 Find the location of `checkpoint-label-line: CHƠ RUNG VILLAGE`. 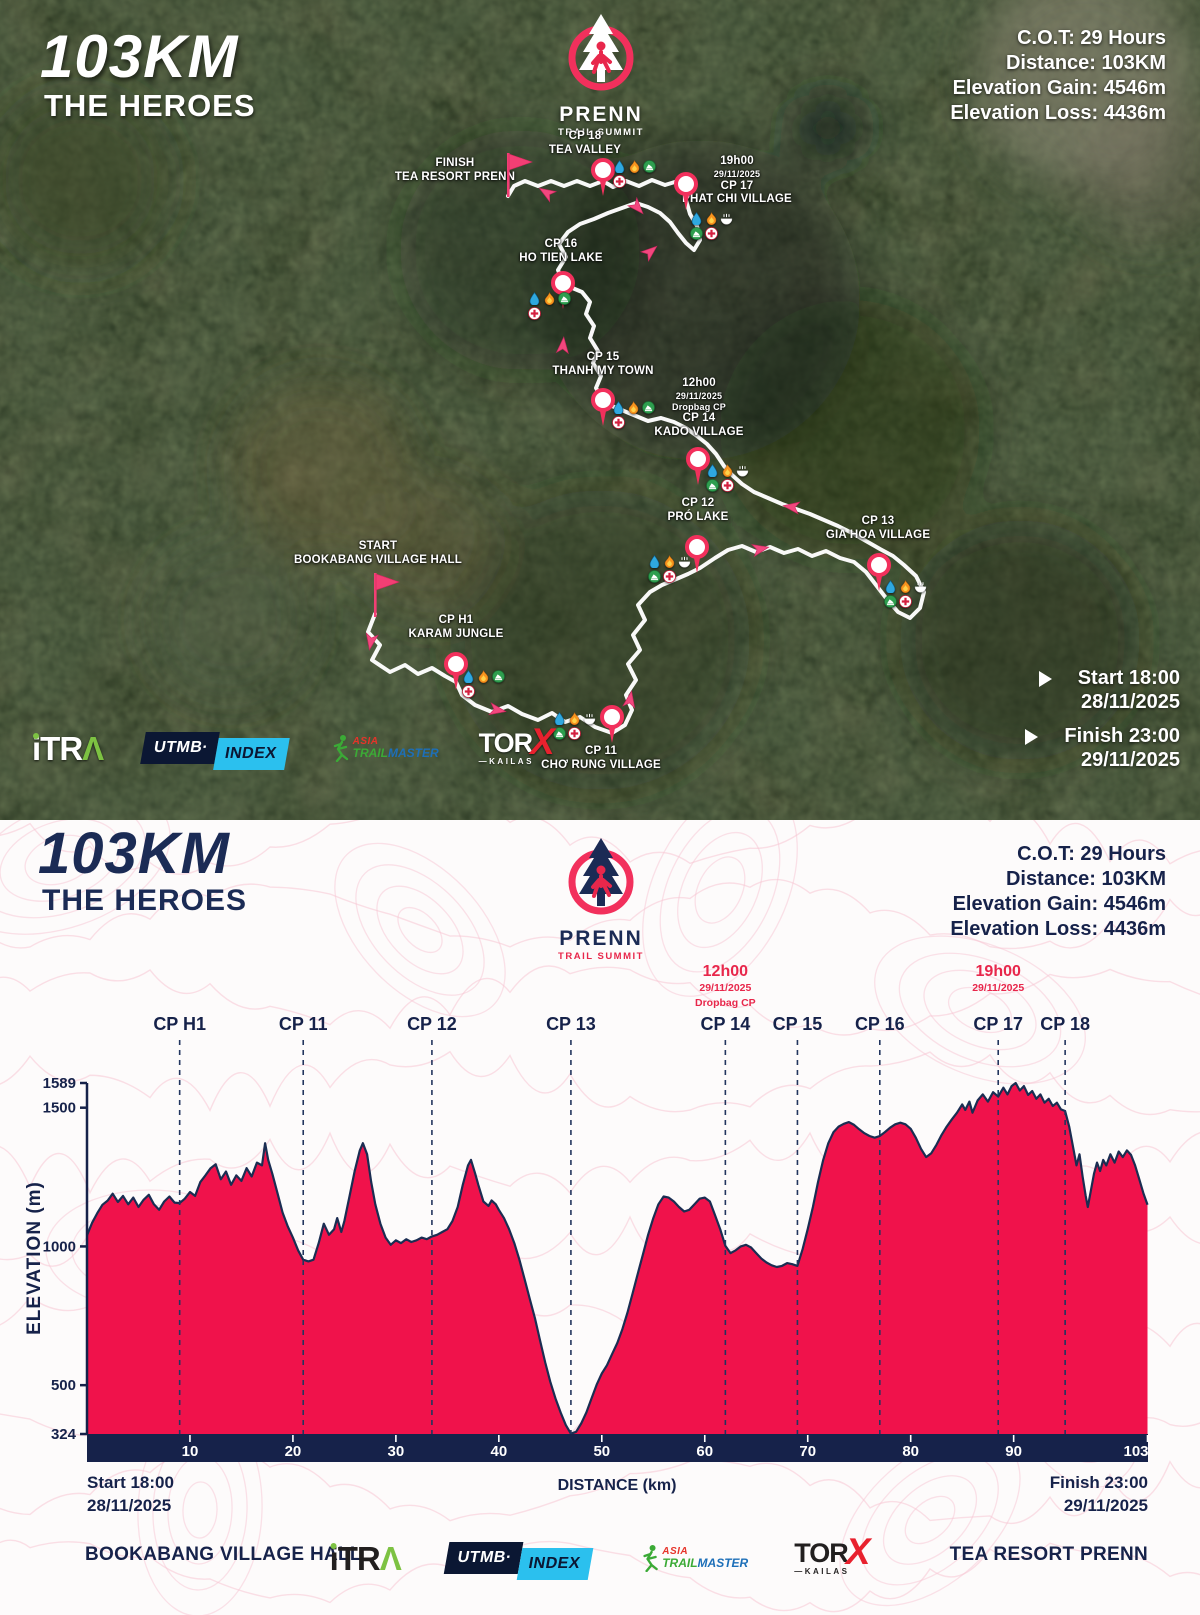

checkpoint-label-line: CHƠ RUNG VILLAGE is located at coordinates (601, 764).